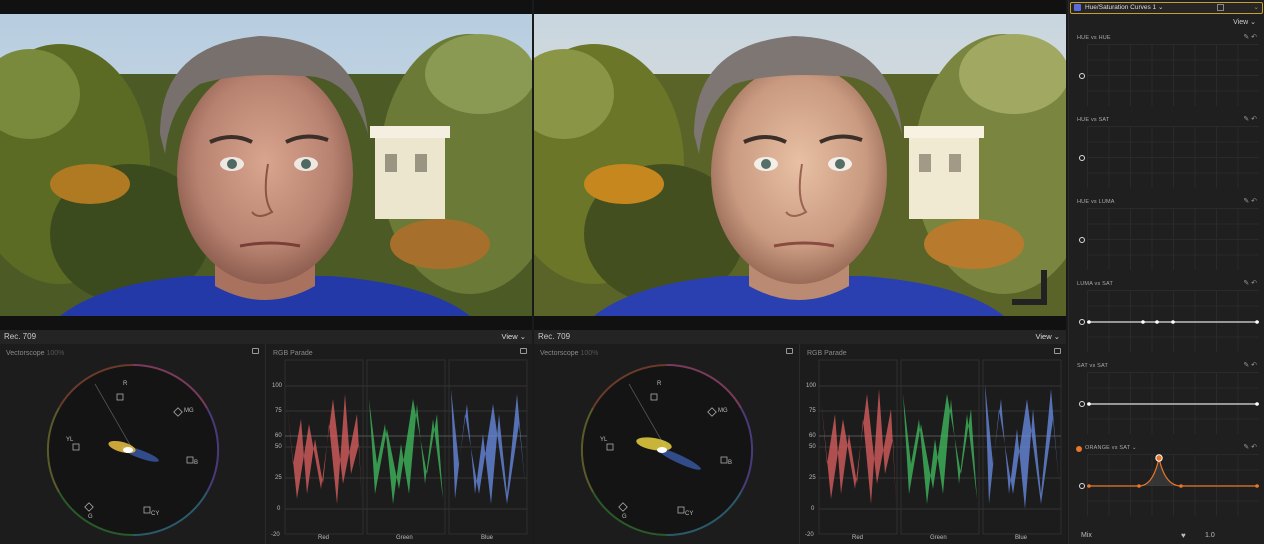  I want to click on effect-title: Hue/Saturation Curves 1 ⌄, so click(1124, 7).